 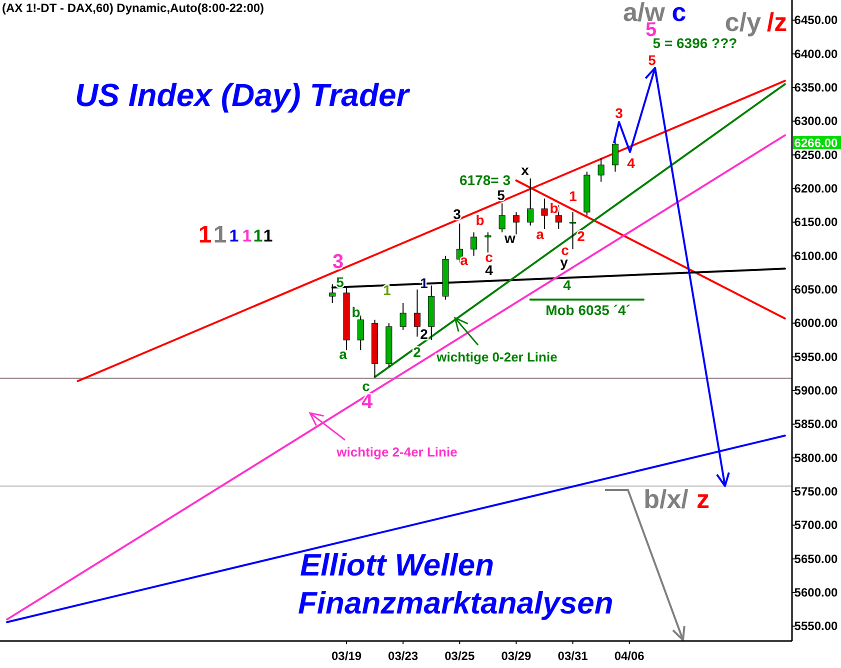 What do you see at coordinates (816, 626) in the screenshot?
I see `y-tick-label: 5550.00` at bounding box center [816, 626].